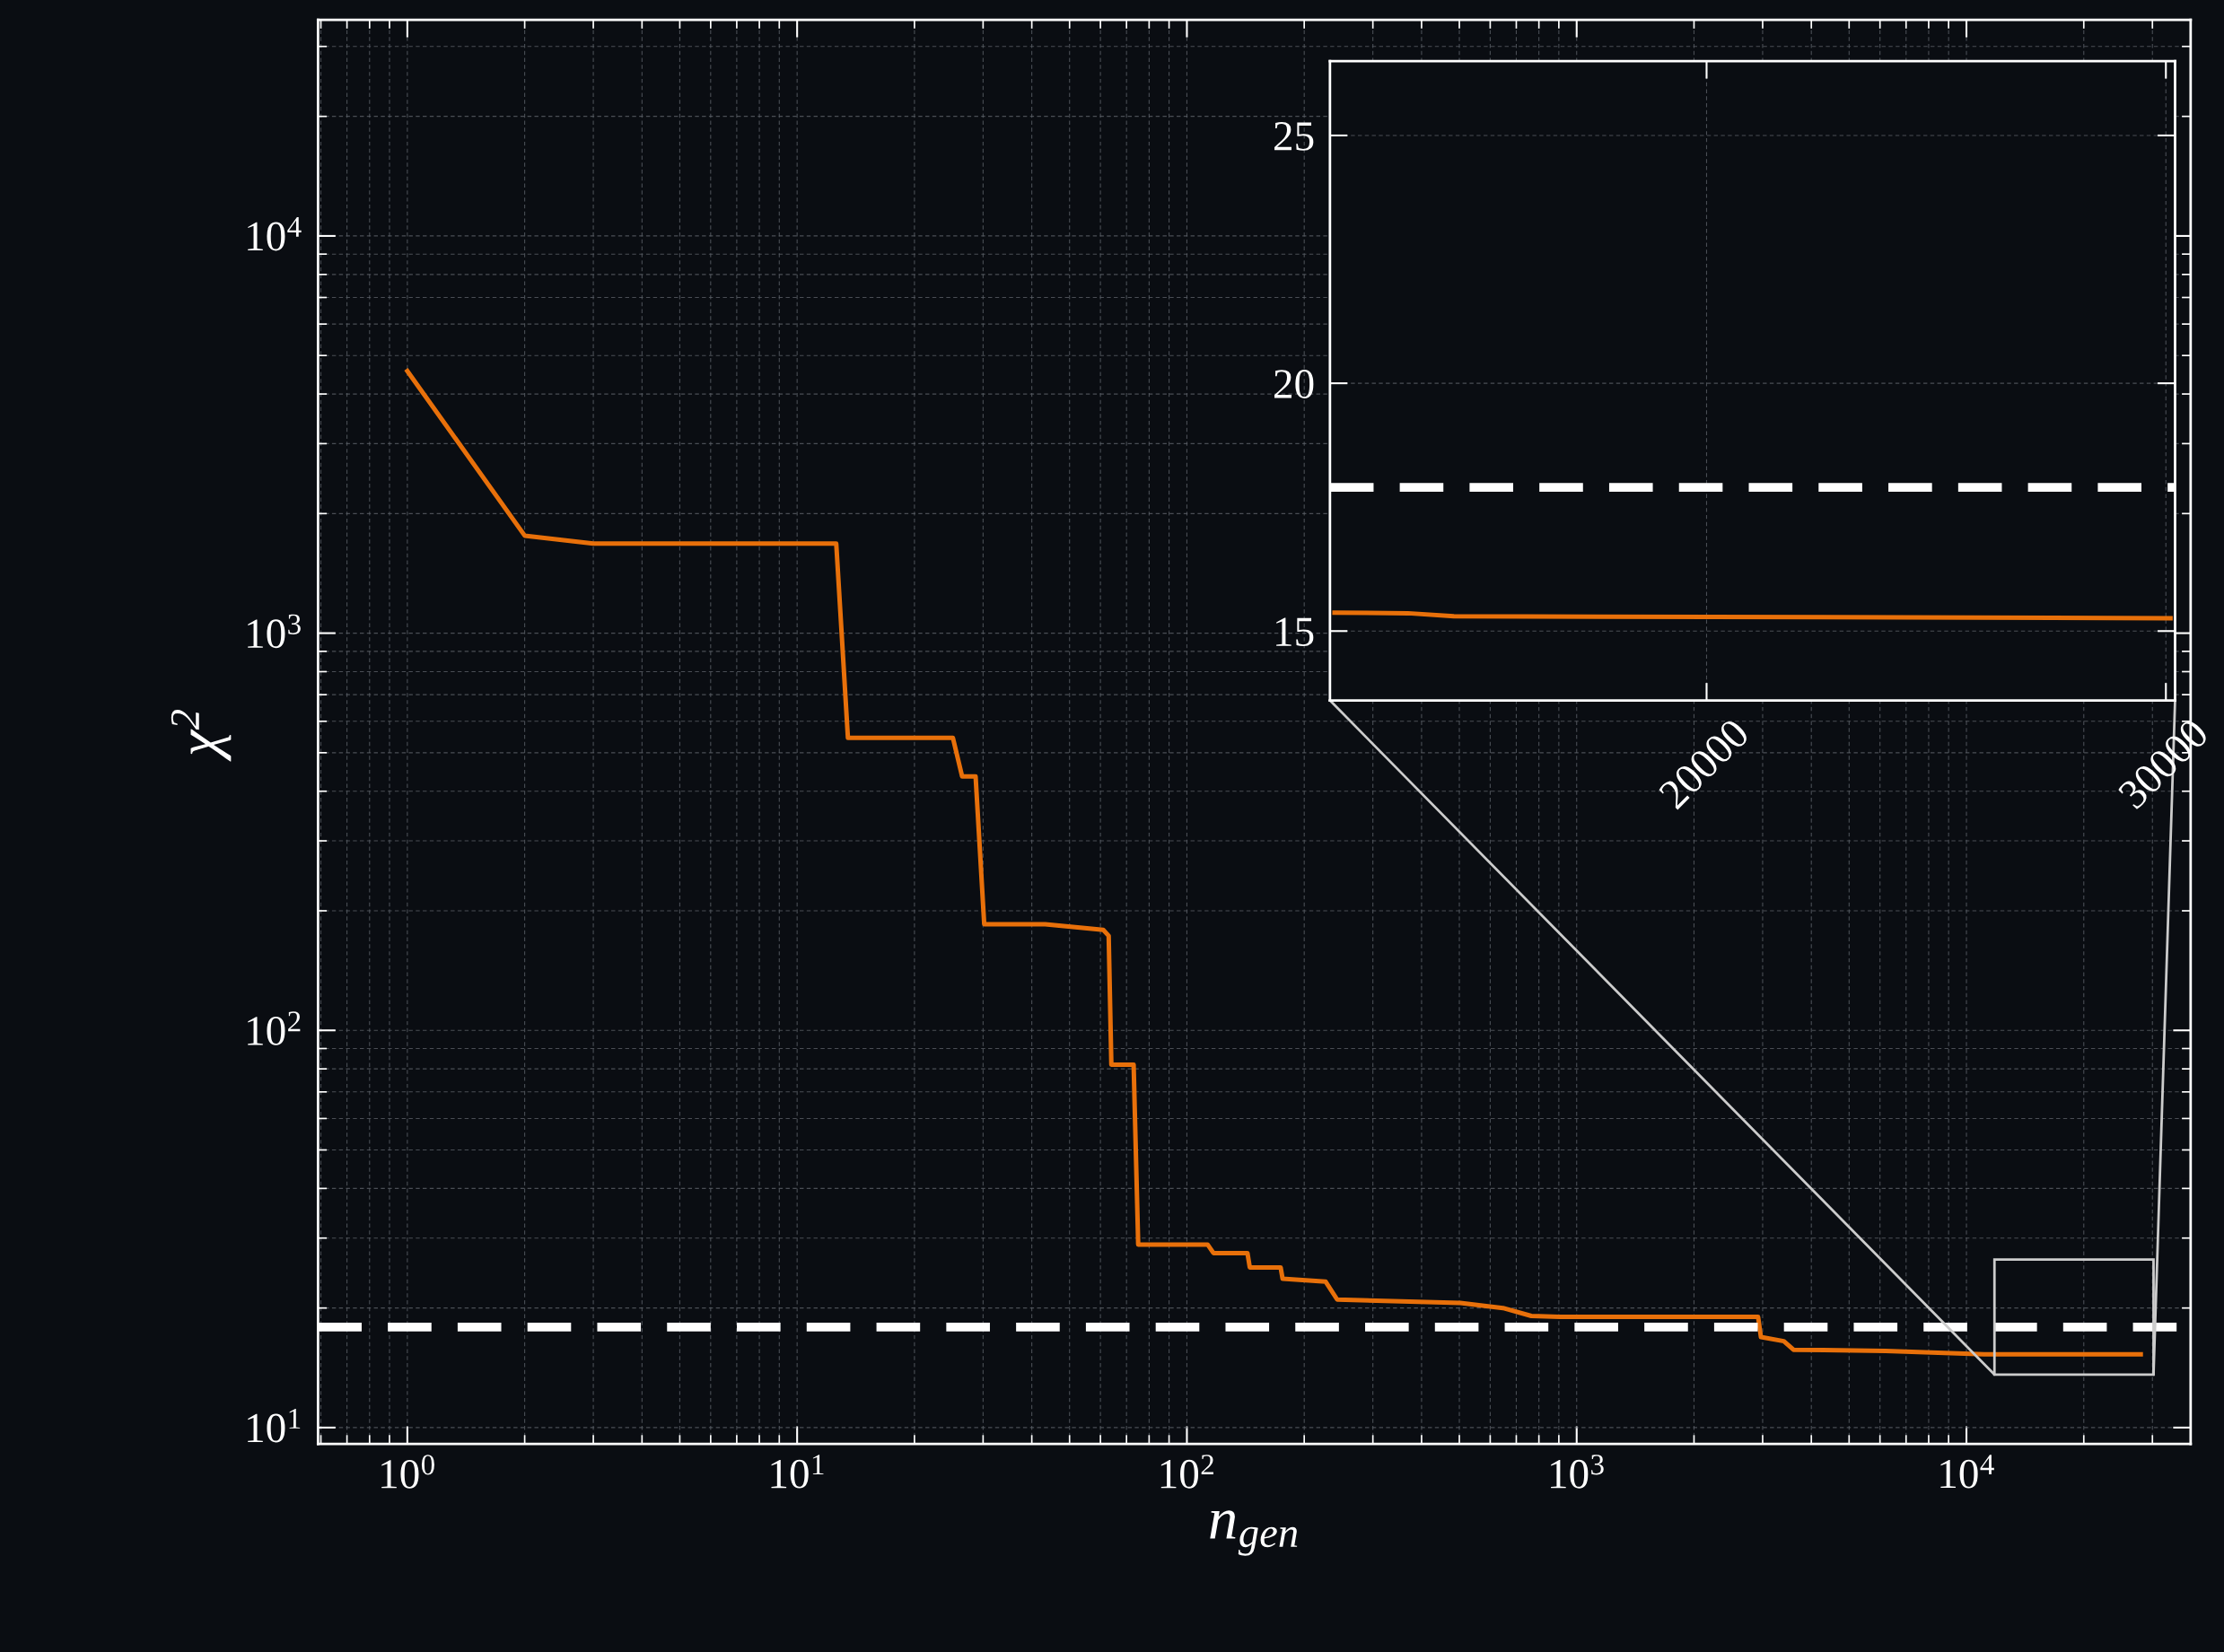 The height and width of the screenshot is (1652, 2224). What do you see at coordinates (1187, 1472) in the screenshot?
I see `x-tick-label: 10$^{2}$` at bounding box center [1187, 1472].